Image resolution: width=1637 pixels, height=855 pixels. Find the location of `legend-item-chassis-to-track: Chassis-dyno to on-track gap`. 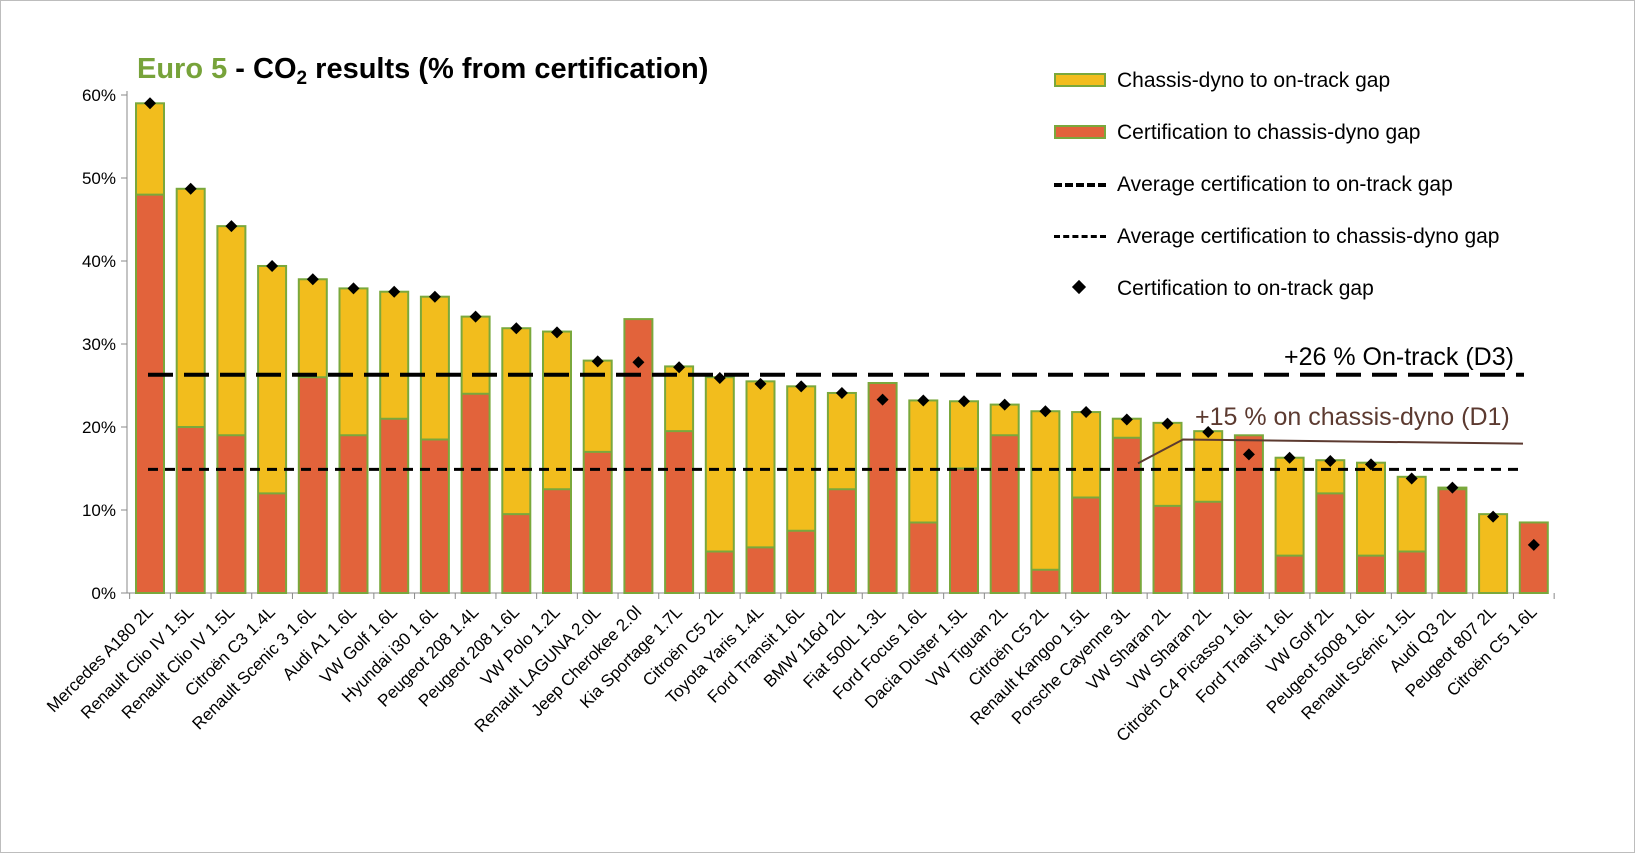

legend-item-chassis-to-track: Chassis-dyno to on-track gap is located at coordinates (1222, 81).